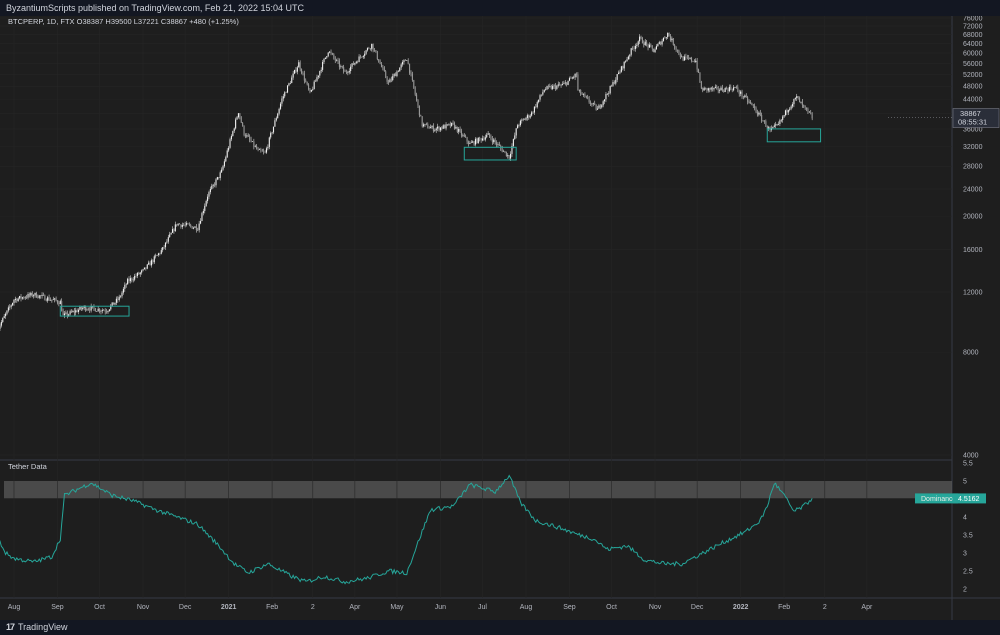  I want to click on dominance-band, so click(478, 490).